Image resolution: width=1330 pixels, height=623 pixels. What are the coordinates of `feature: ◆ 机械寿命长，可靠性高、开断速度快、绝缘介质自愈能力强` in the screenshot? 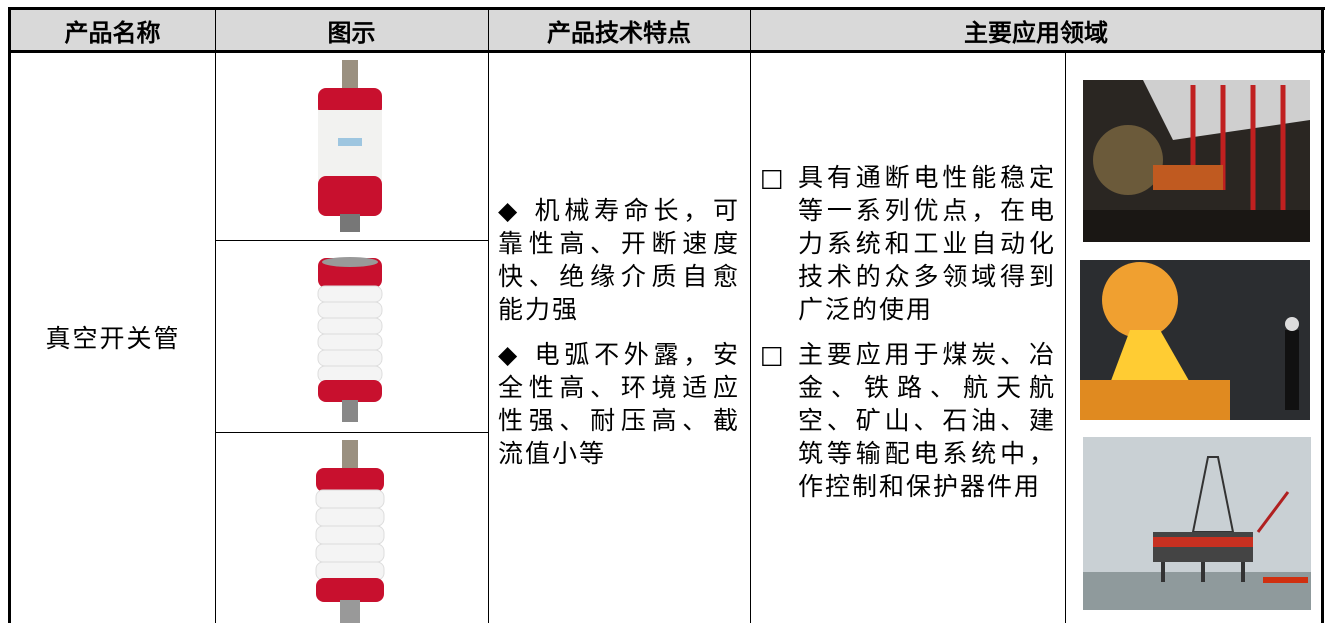 It's located at (619, 260).